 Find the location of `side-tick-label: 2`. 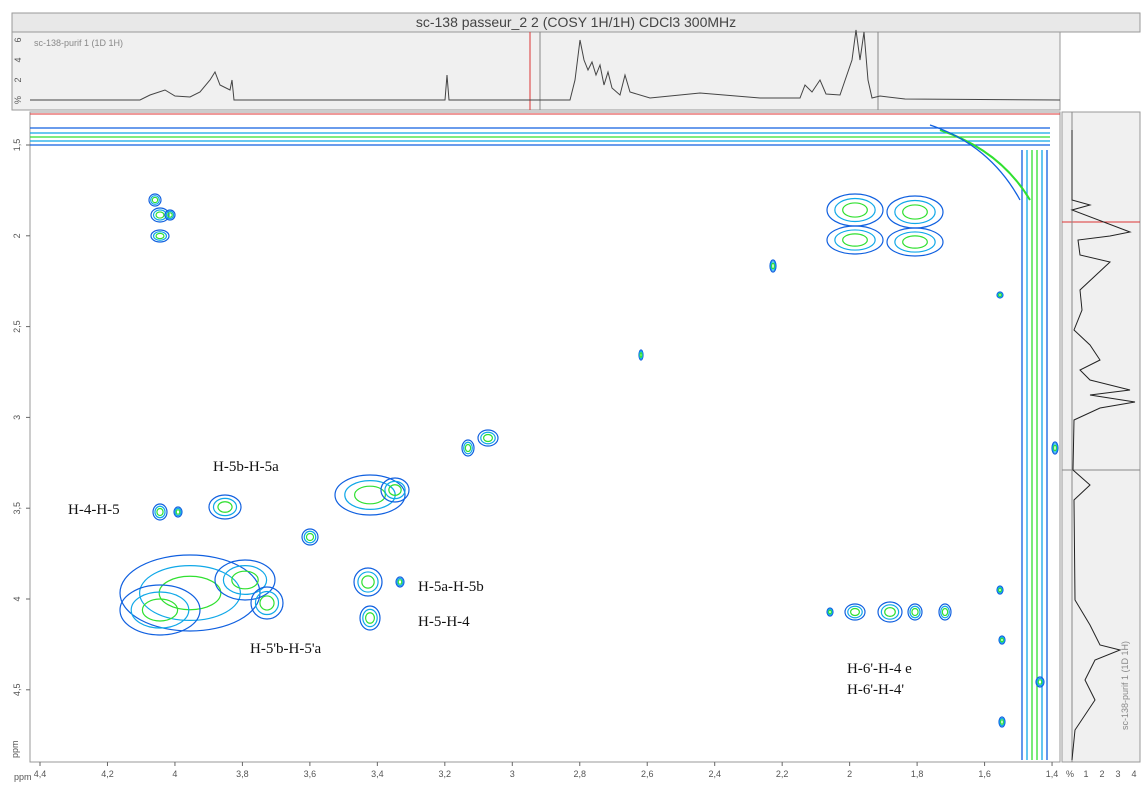

side-tick-label: 2 is located at coordinates (1101, 774).